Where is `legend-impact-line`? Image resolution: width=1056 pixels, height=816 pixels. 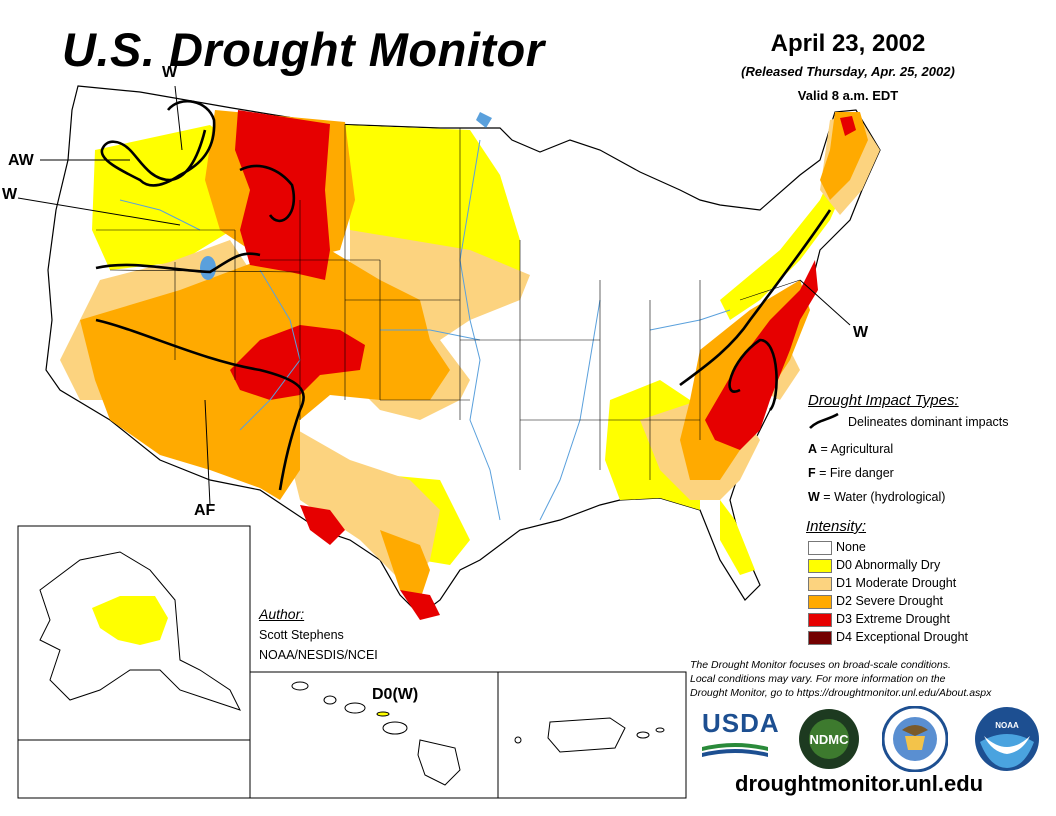 legend-impact-line is located at coordinates (824, 420).